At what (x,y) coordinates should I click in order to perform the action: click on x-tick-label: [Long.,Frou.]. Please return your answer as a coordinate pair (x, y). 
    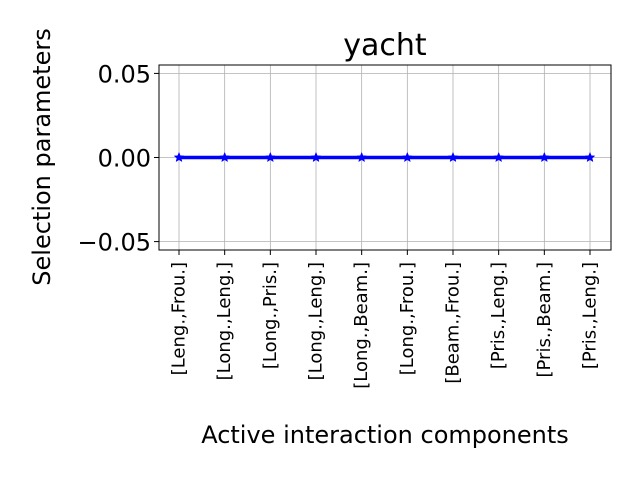
    Looking at the image, I should click on (407, 318).